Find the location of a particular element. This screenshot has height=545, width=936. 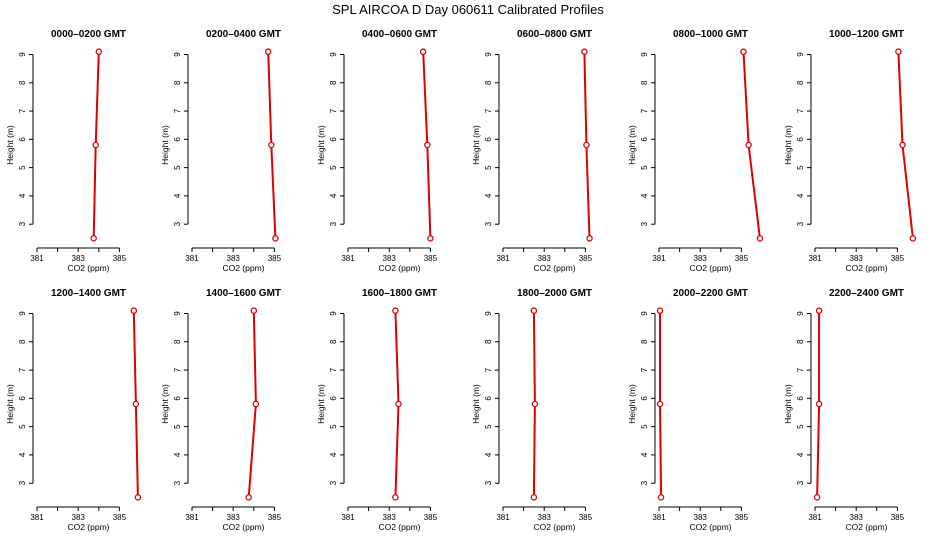

panel-title: 0600–0800 GMT is located at coordinates (554, 34).